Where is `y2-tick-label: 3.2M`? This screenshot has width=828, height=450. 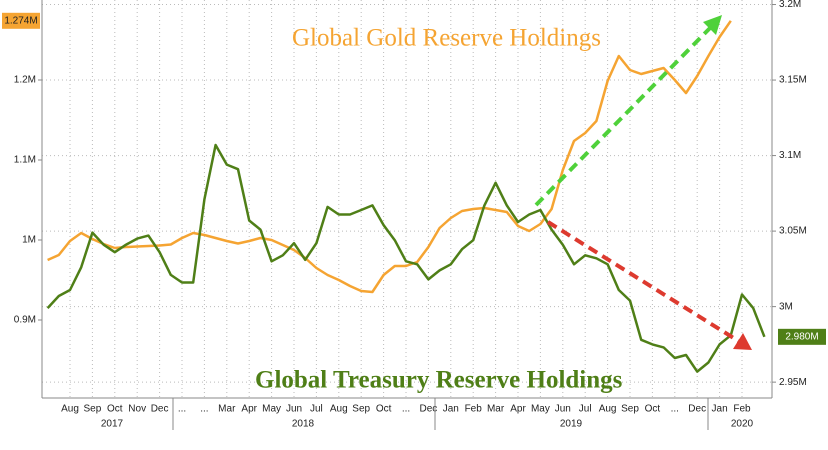 y2-tick-label: 3.2M is located at coordinates (790, 5).